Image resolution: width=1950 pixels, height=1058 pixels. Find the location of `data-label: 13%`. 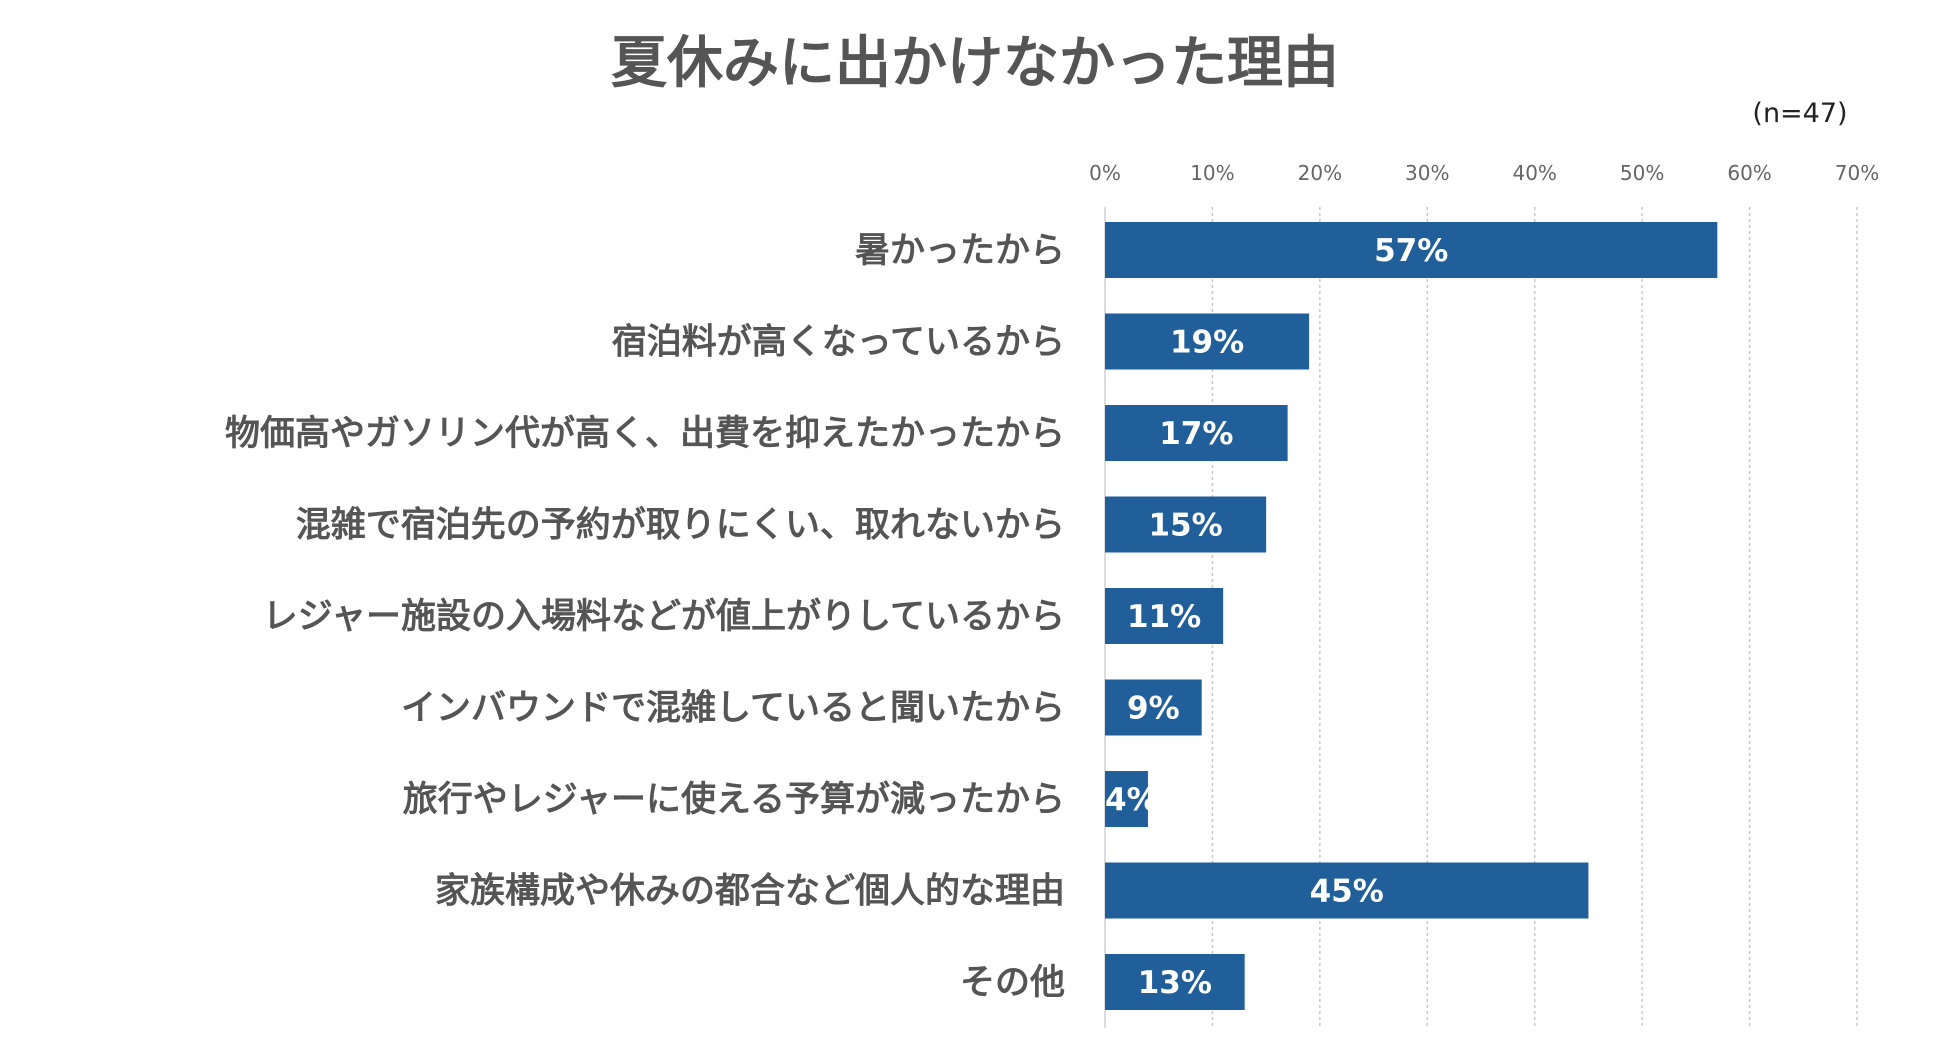

data-label: 13% is located at coordinates (1175, 983).